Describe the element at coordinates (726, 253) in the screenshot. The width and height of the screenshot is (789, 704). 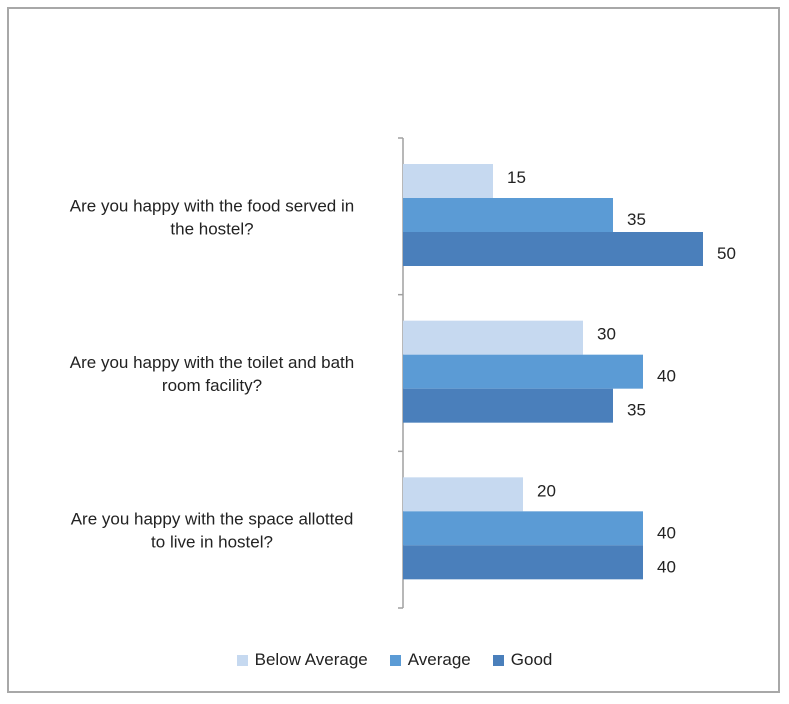
I see `data-label: 50` at that location.